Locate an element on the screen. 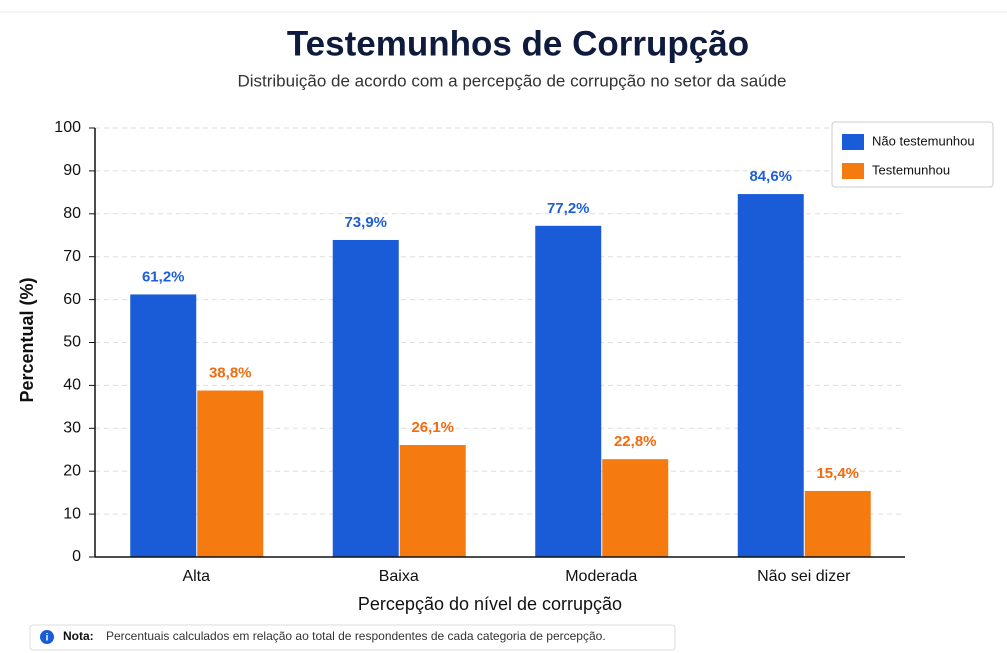 This screenshot has height=653, width=1007. legend-box is located at coordinates (912, 154).